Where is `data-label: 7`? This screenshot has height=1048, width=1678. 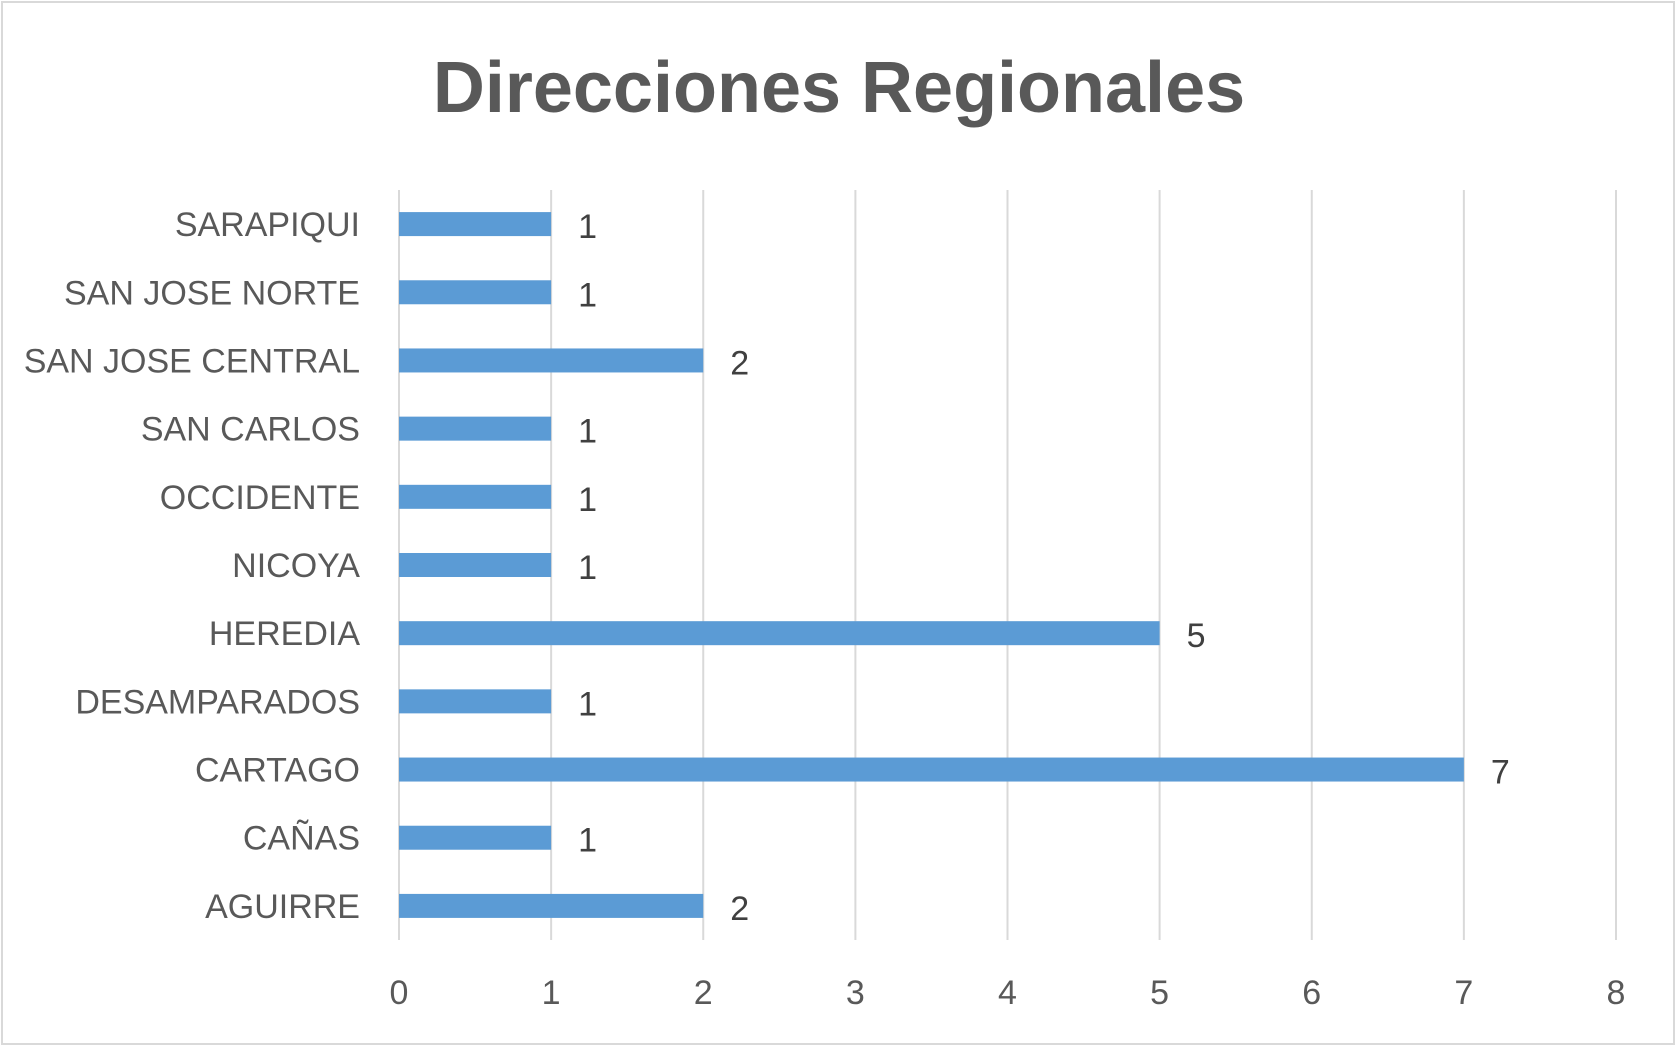
data-label: 7 is located at coordinates (1500, 773).